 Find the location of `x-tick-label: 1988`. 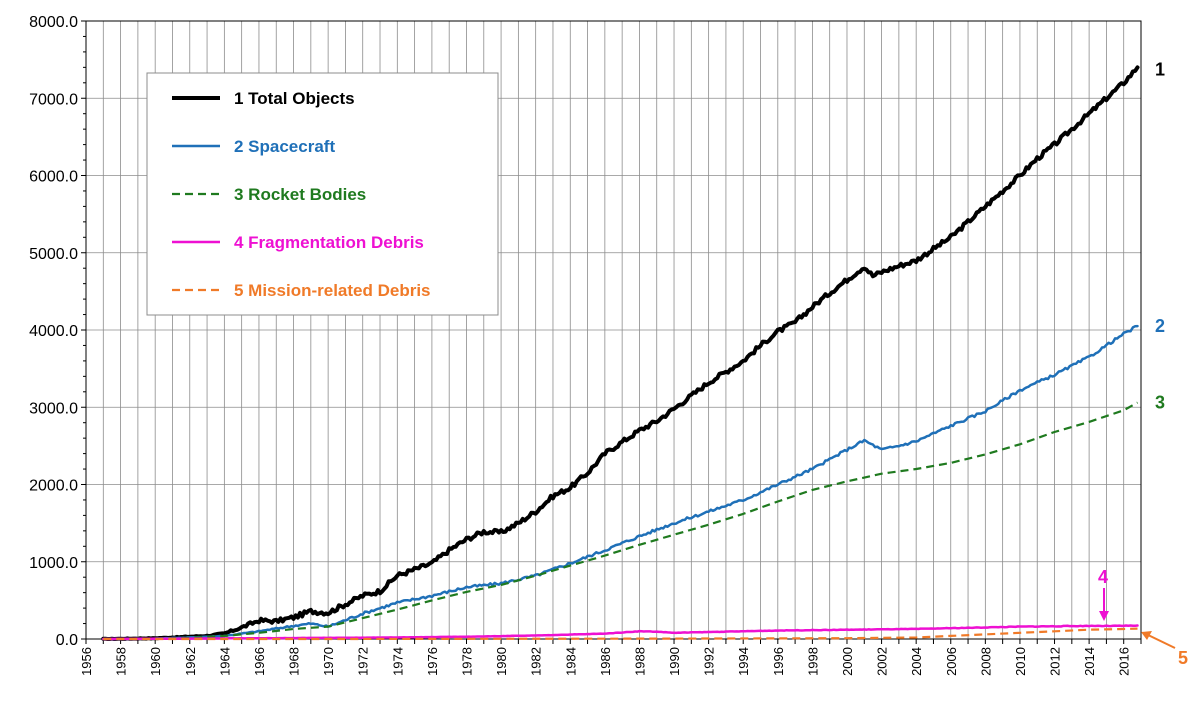

x-tick-label: 1988 is located at coordinates (639, 661).